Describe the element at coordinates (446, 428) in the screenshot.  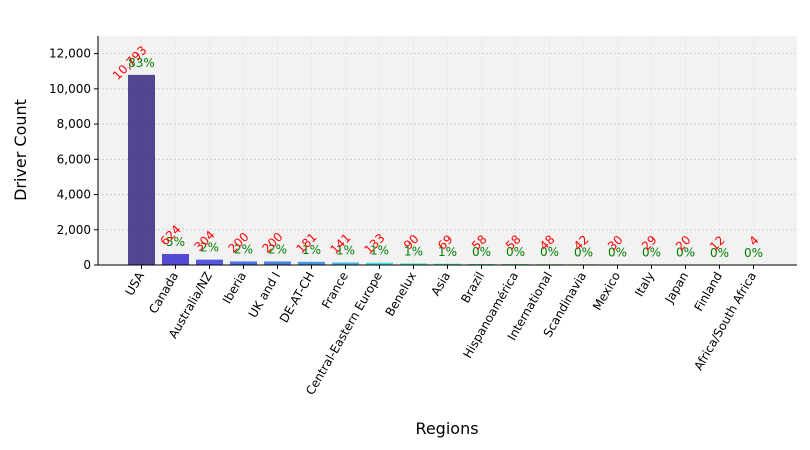
I see `x-axis-title: Regions` at that location.